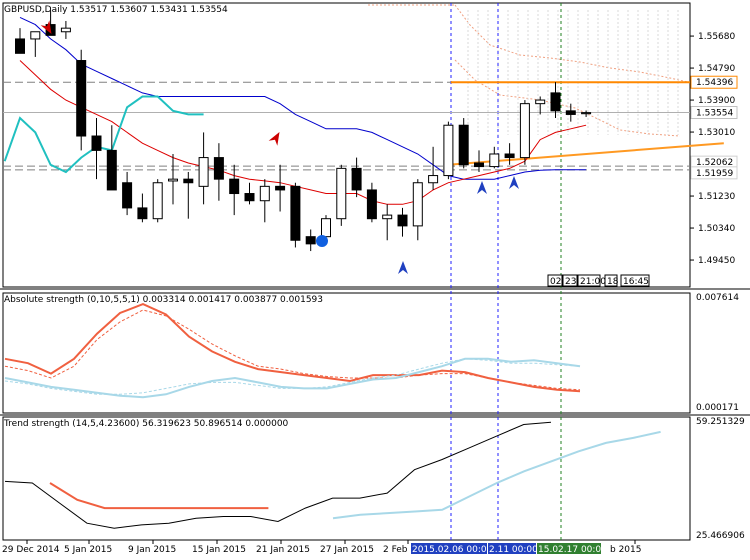 This screenshot has width=750, height=560. What do you see at coordinates (716, 37) in the screenshot?
I see `price-label: 1.55680` at bounding box center [716, 37].